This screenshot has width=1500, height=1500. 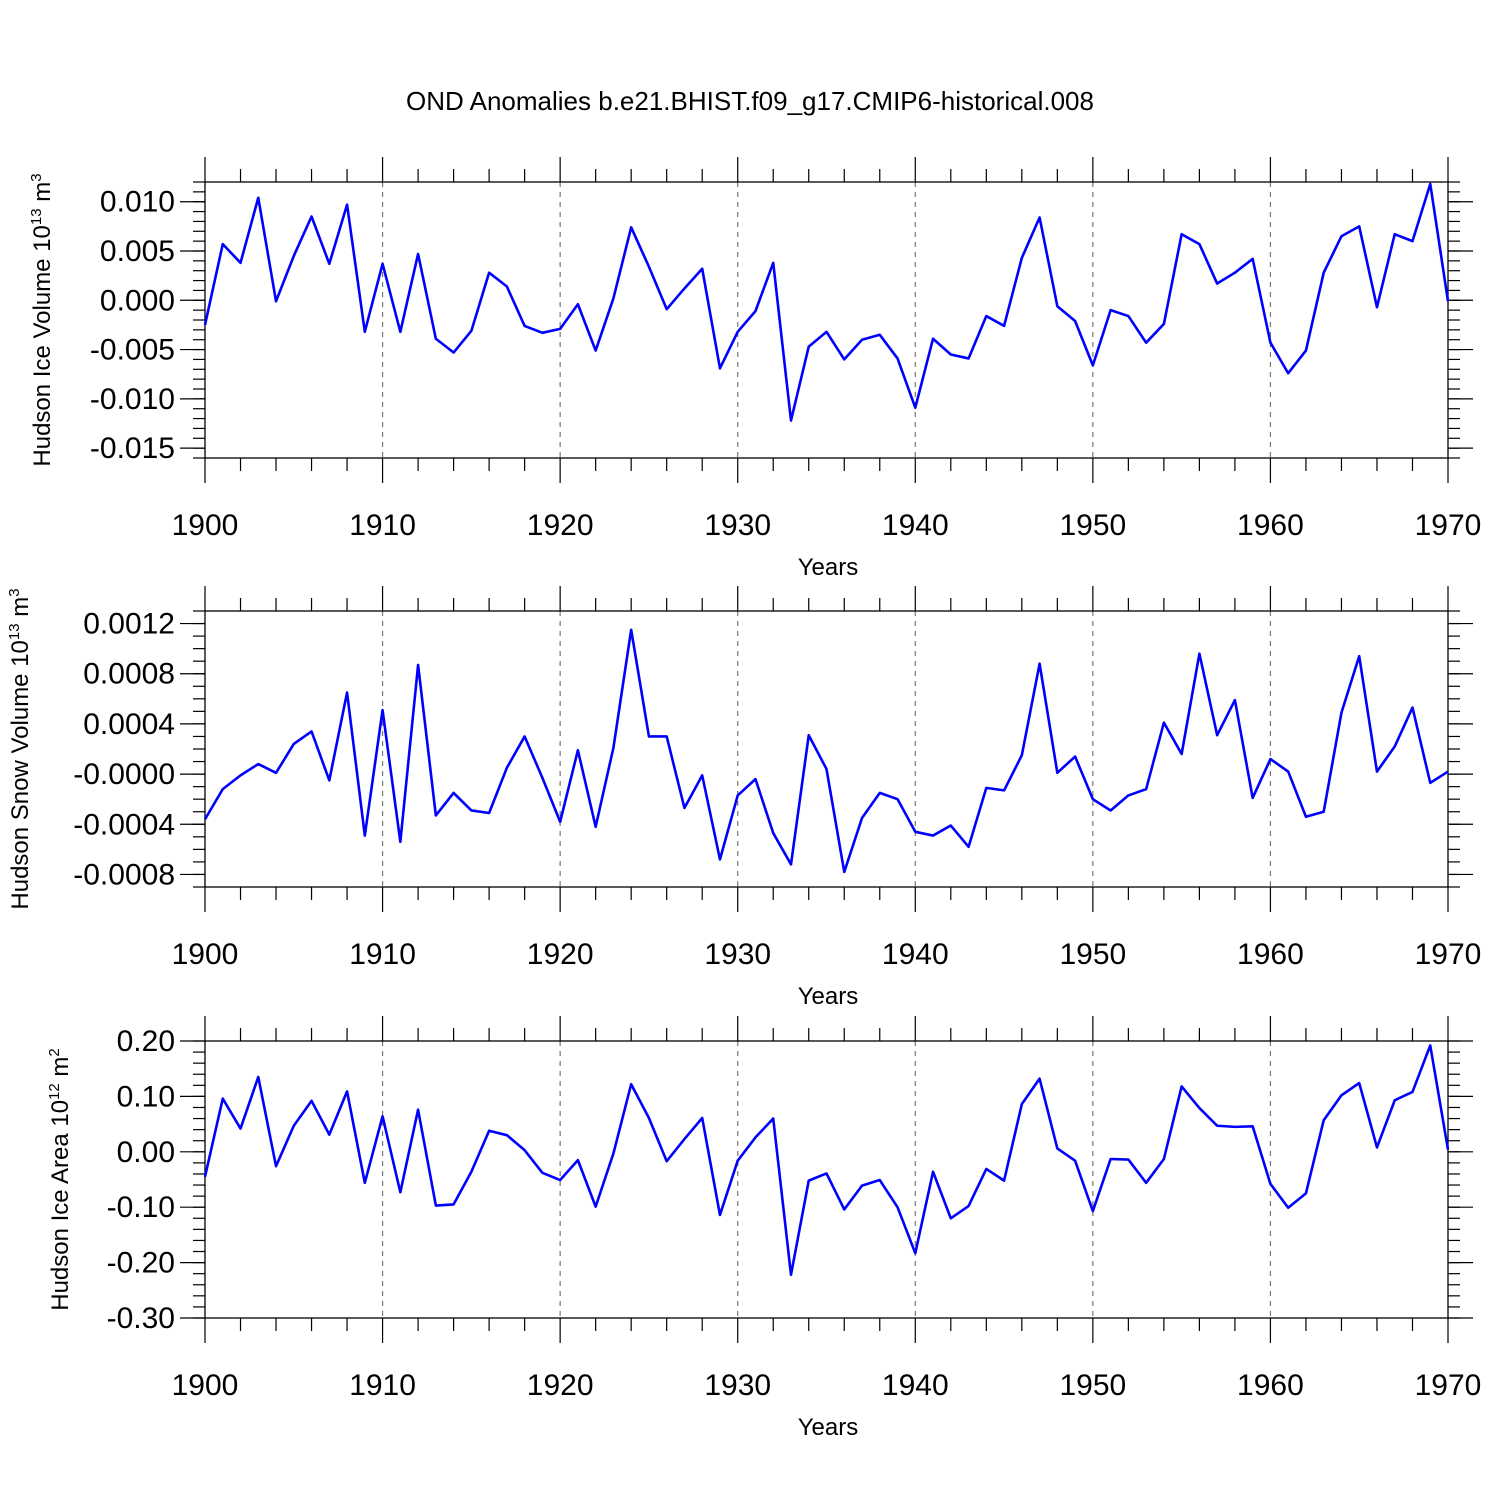 What do you see at coordinates (20, 775) in the screenshot?
I see `y-axis-label-text: Hudson Snow Volume 10` at bounding box center [20, 775].